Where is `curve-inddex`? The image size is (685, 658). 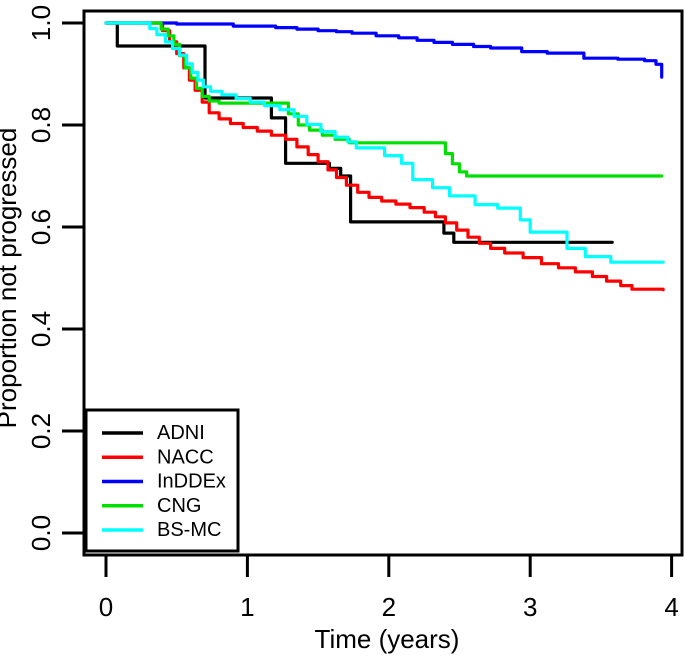 curve-inddex is located at coordinates (384, 50).